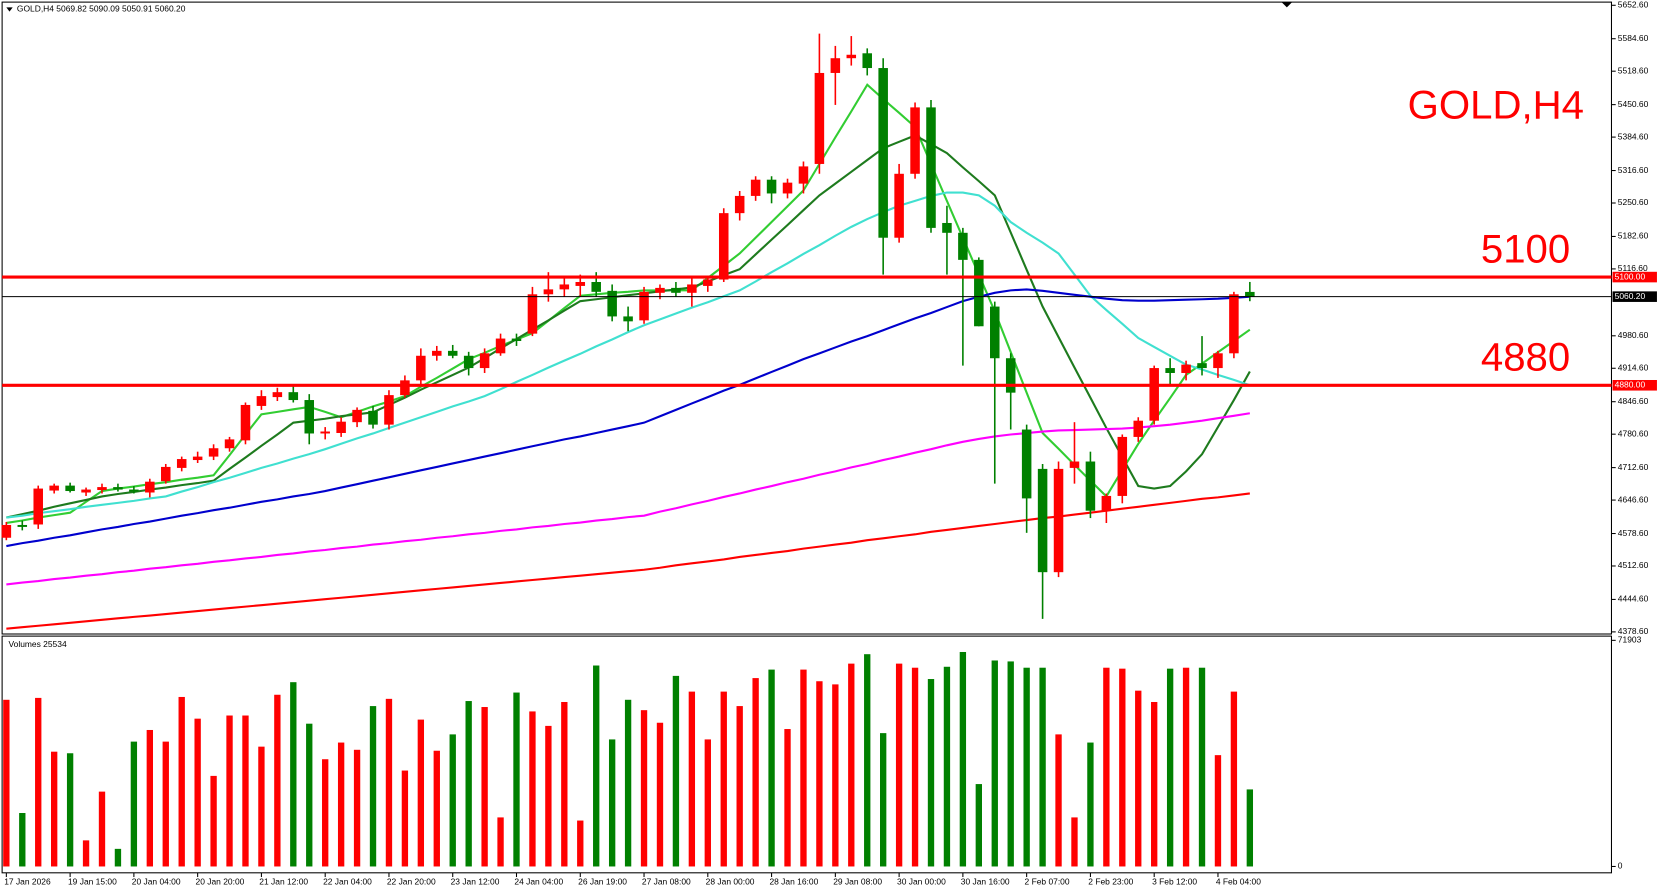 The height and width of the screenshot is (895, 1658). Describe the element at coordinates (985, 882) in the screenshot. I see `x-tick-label: 30 Jan 16:00` at that location.